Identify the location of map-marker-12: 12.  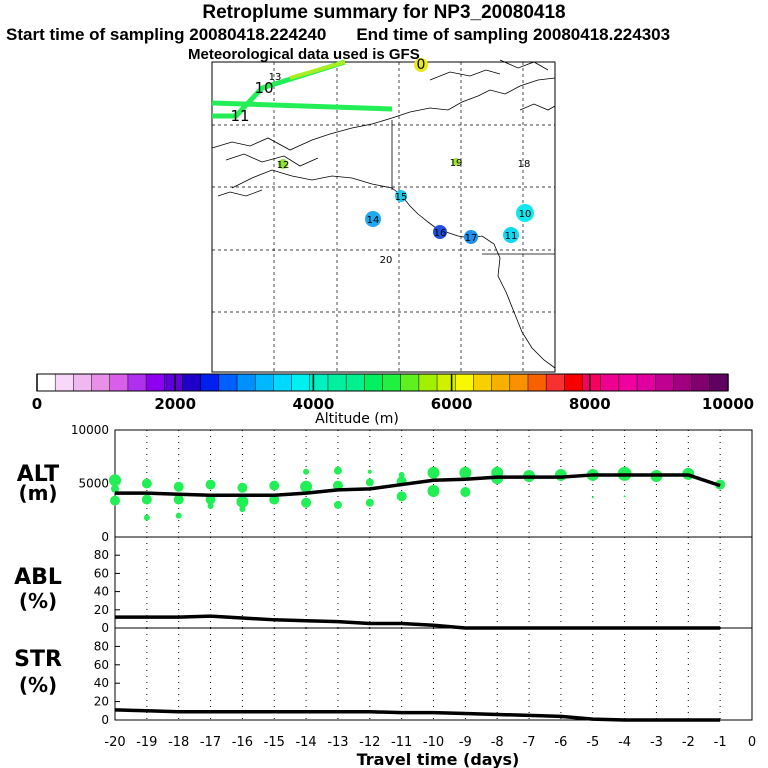
(283, 165).